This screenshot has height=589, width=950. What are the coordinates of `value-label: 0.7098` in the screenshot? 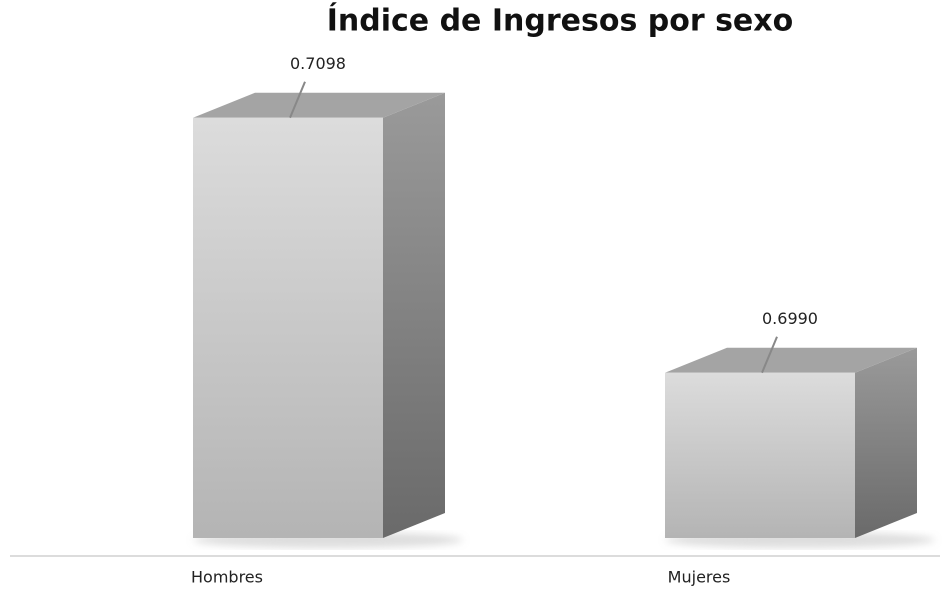 It's located at (318, 63).